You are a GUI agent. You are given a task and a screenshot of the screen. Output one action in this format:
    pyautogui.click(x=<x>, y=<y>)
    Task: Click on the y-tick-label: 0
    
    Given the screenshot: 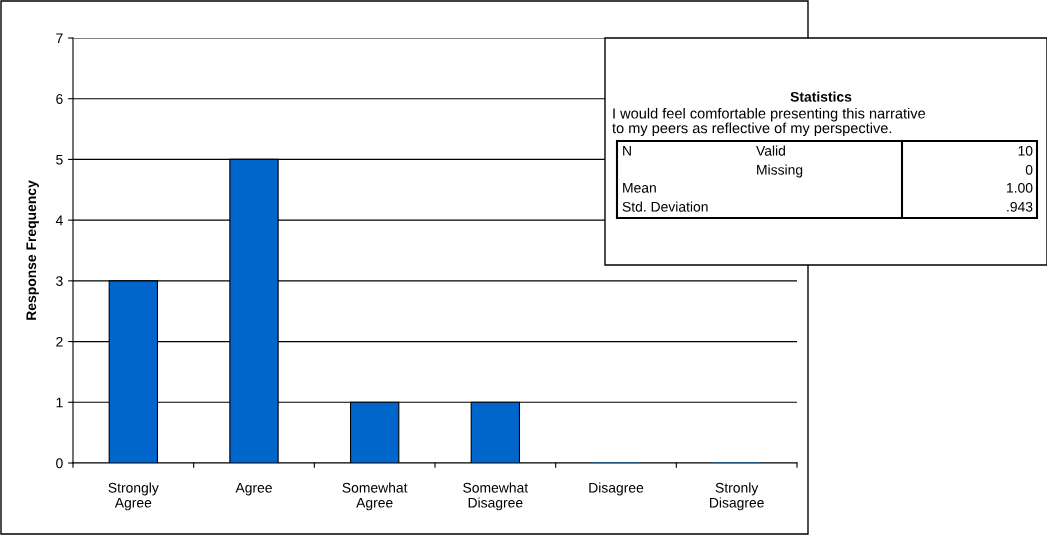 What is the action you would take?
    pyautogui.click(x=59, y=463)
    